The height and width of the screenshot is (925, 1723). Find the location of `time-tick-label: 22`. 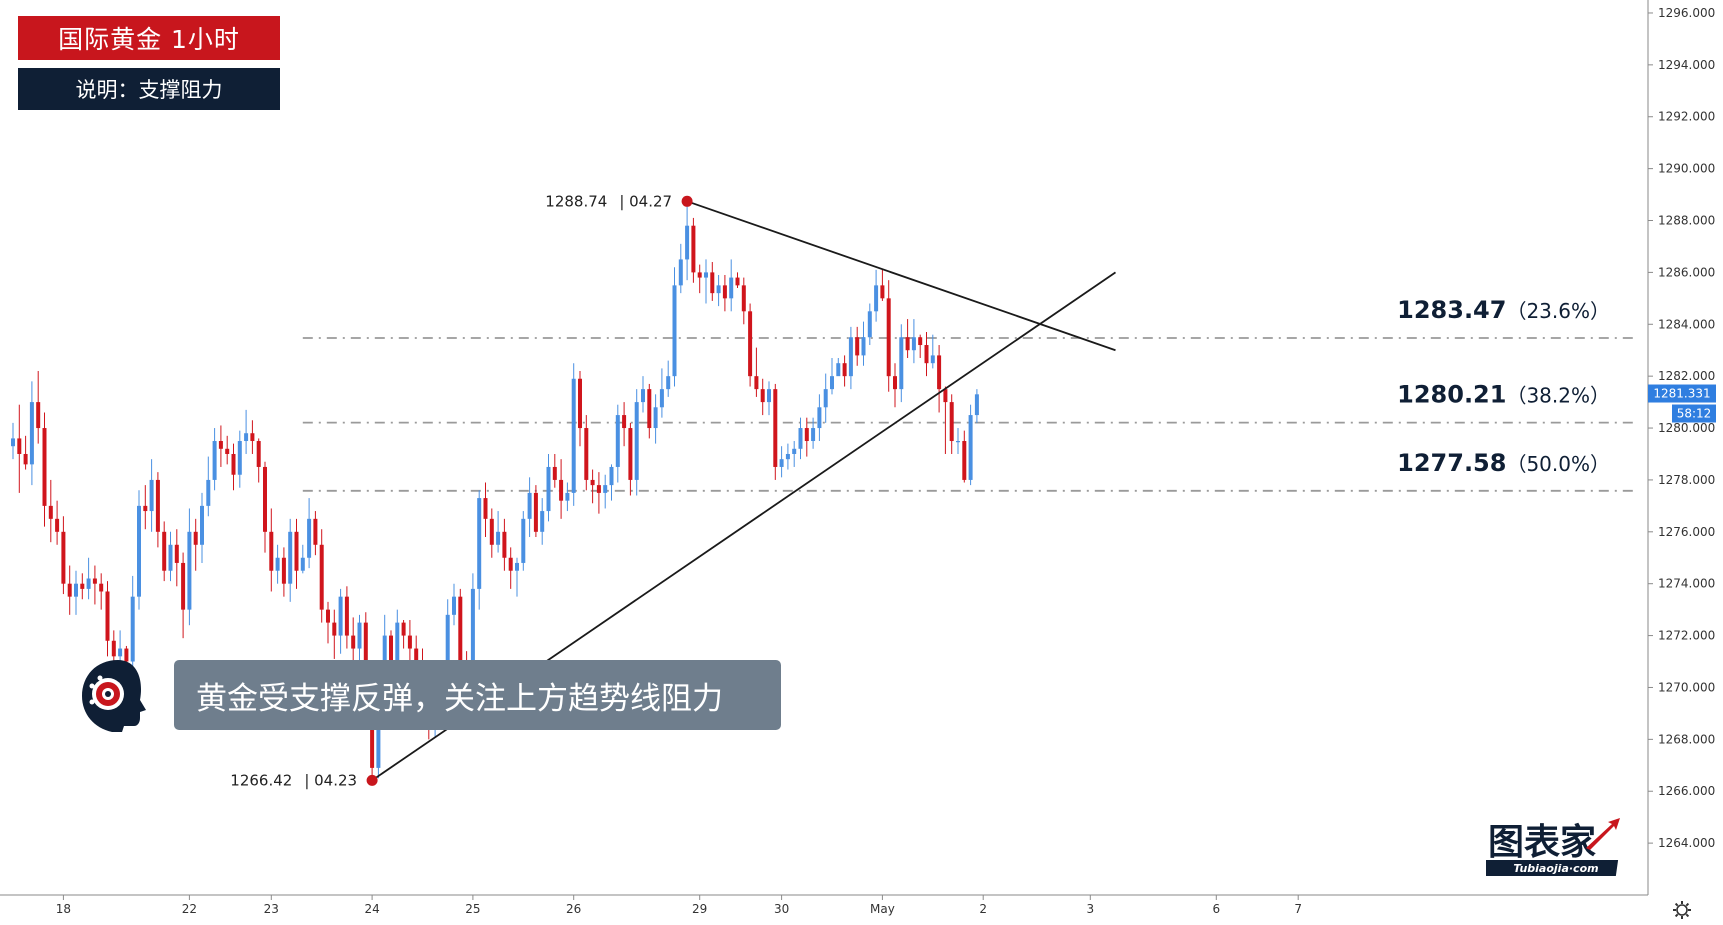

time-tick-label: 22 is located at coordinates (189, 909).